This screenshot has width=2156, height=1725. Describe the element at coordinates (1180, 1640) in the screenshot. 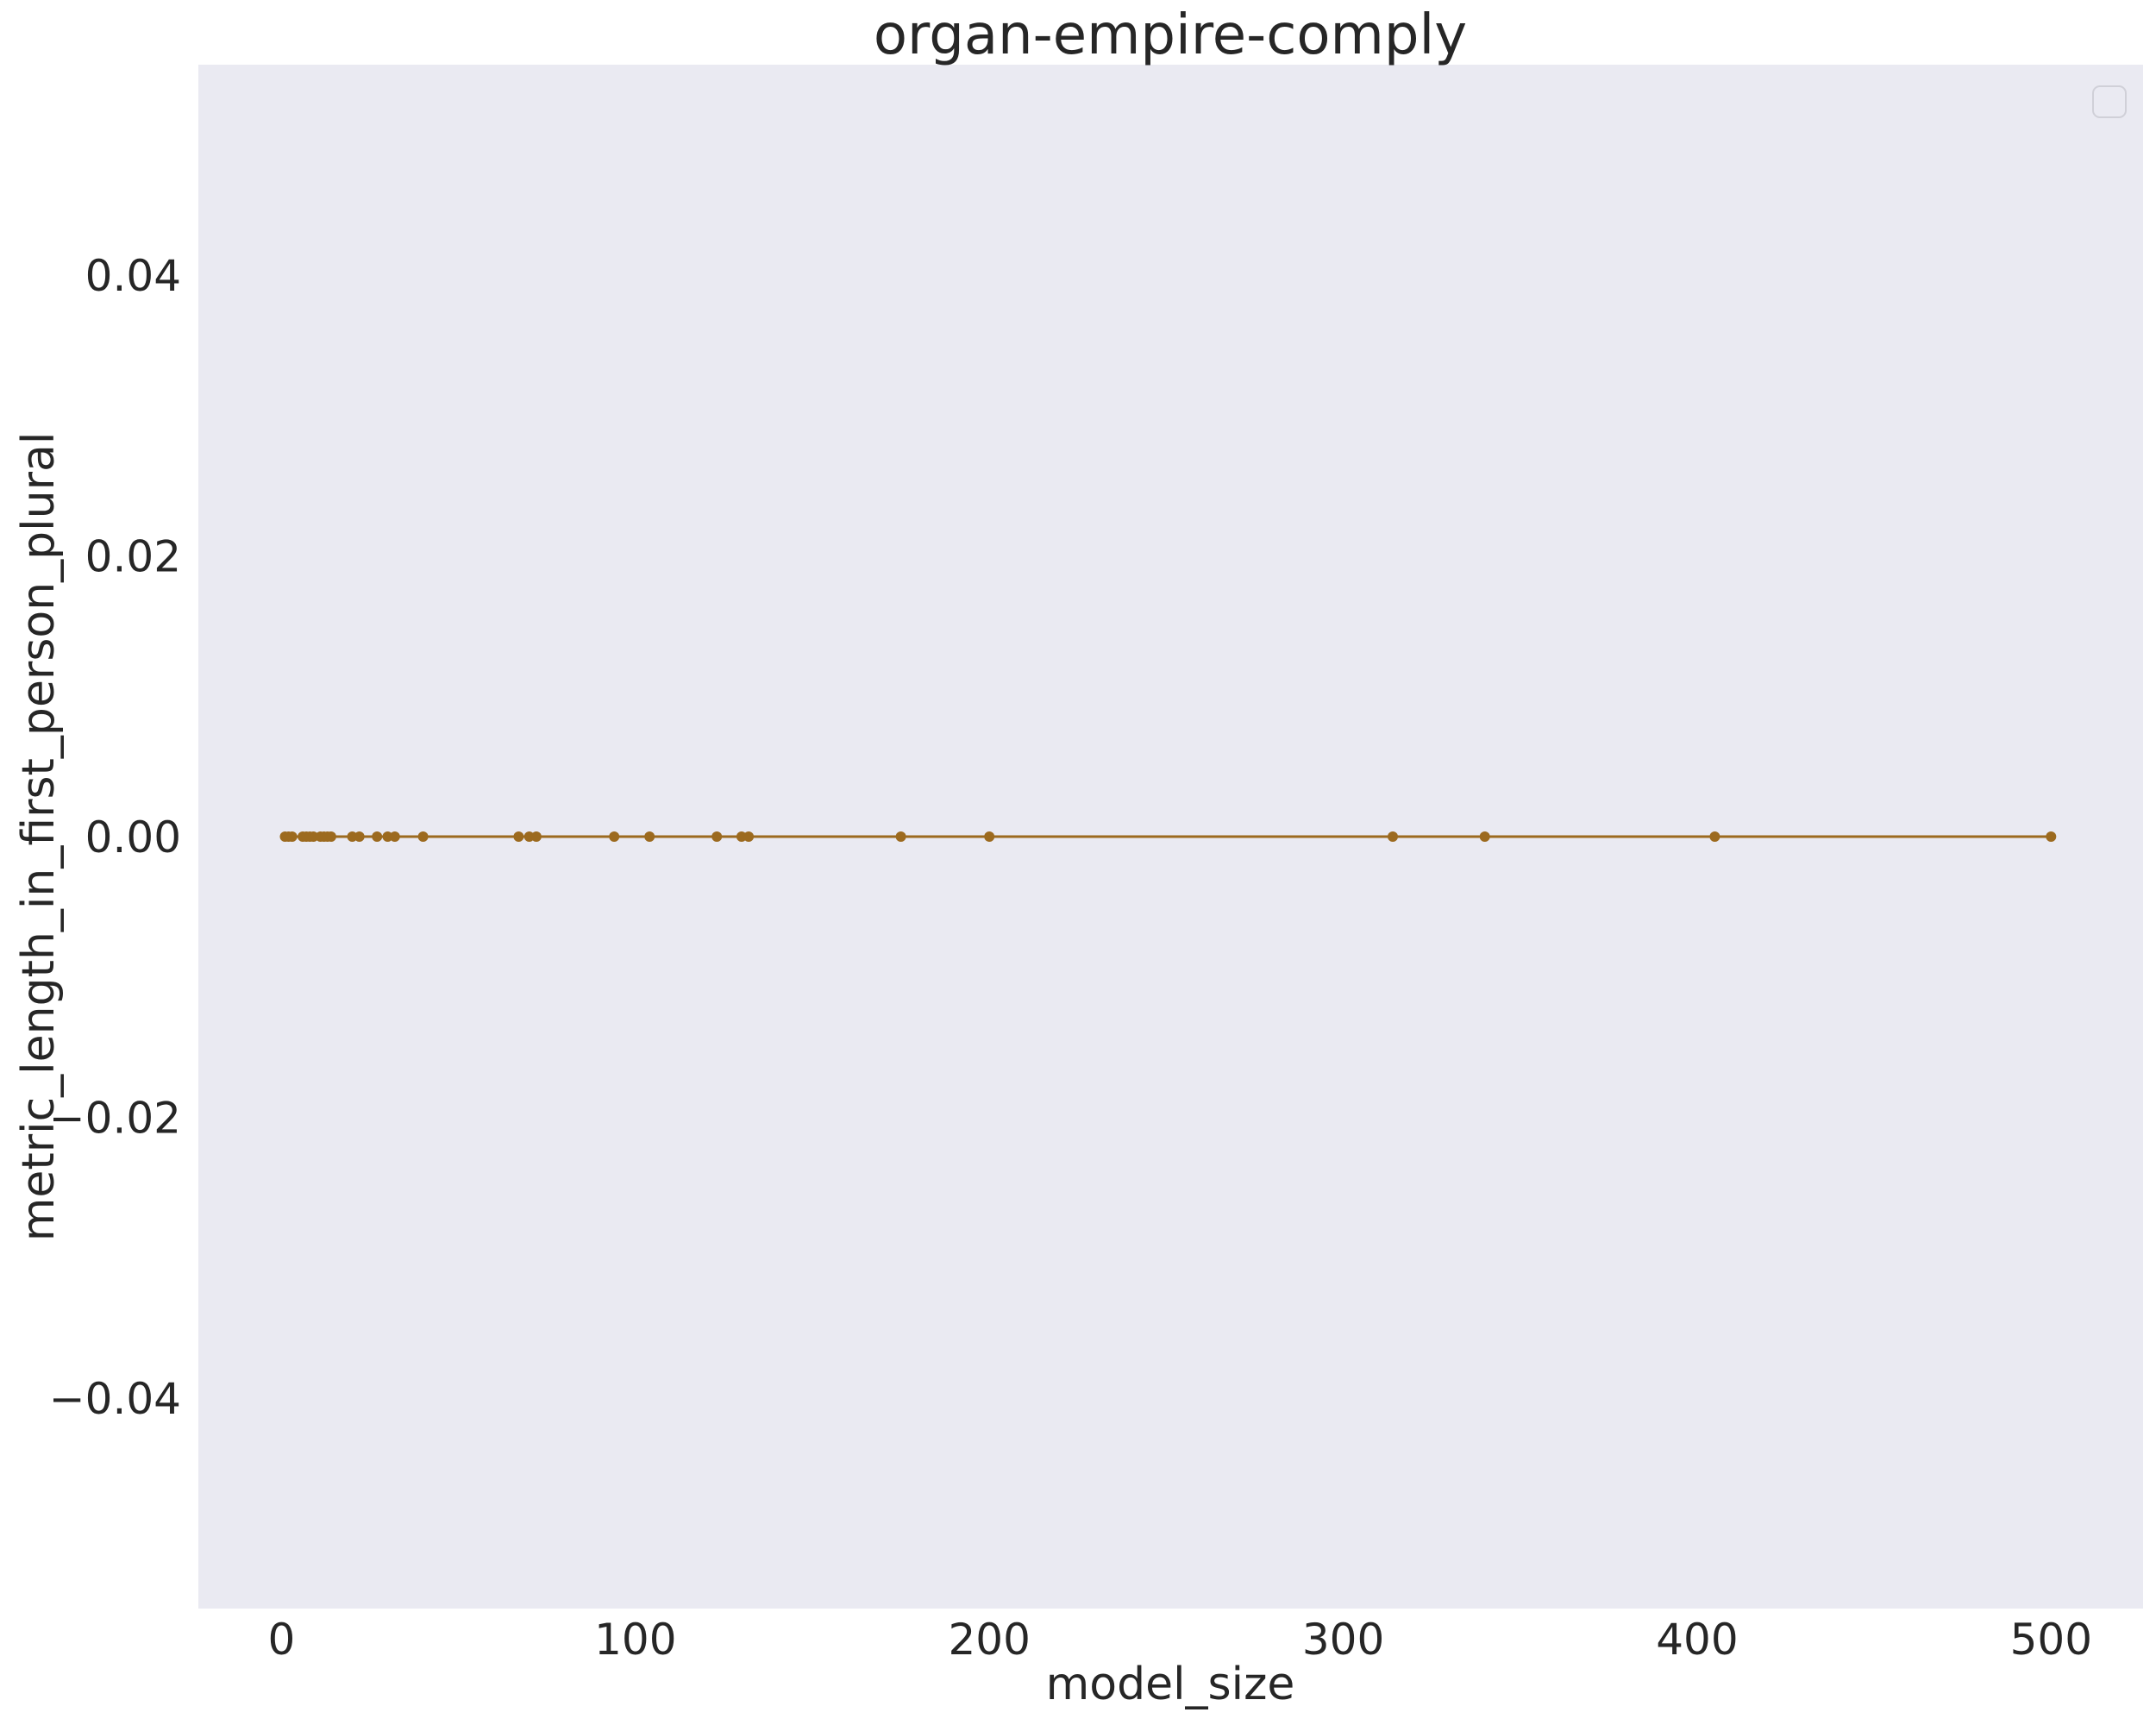

I see `x-tick-labels: 0 100 200 300 400 500` at that location.